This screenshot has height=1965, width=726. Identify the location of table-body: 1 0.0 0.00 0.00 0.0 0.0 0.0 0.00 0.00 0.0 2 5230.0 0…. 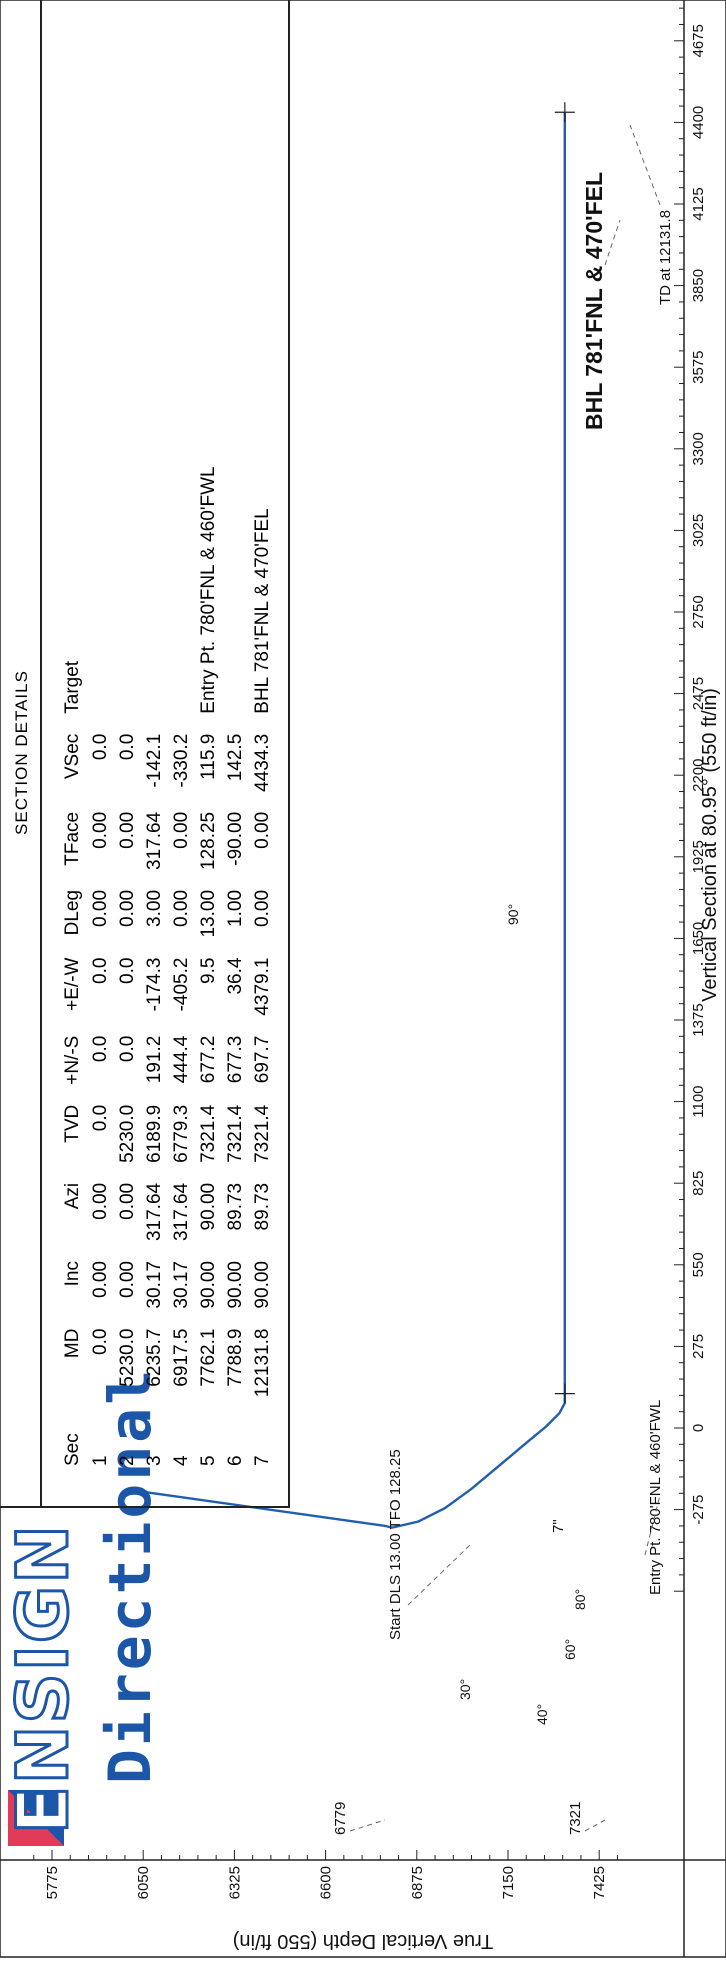
(181, 966).